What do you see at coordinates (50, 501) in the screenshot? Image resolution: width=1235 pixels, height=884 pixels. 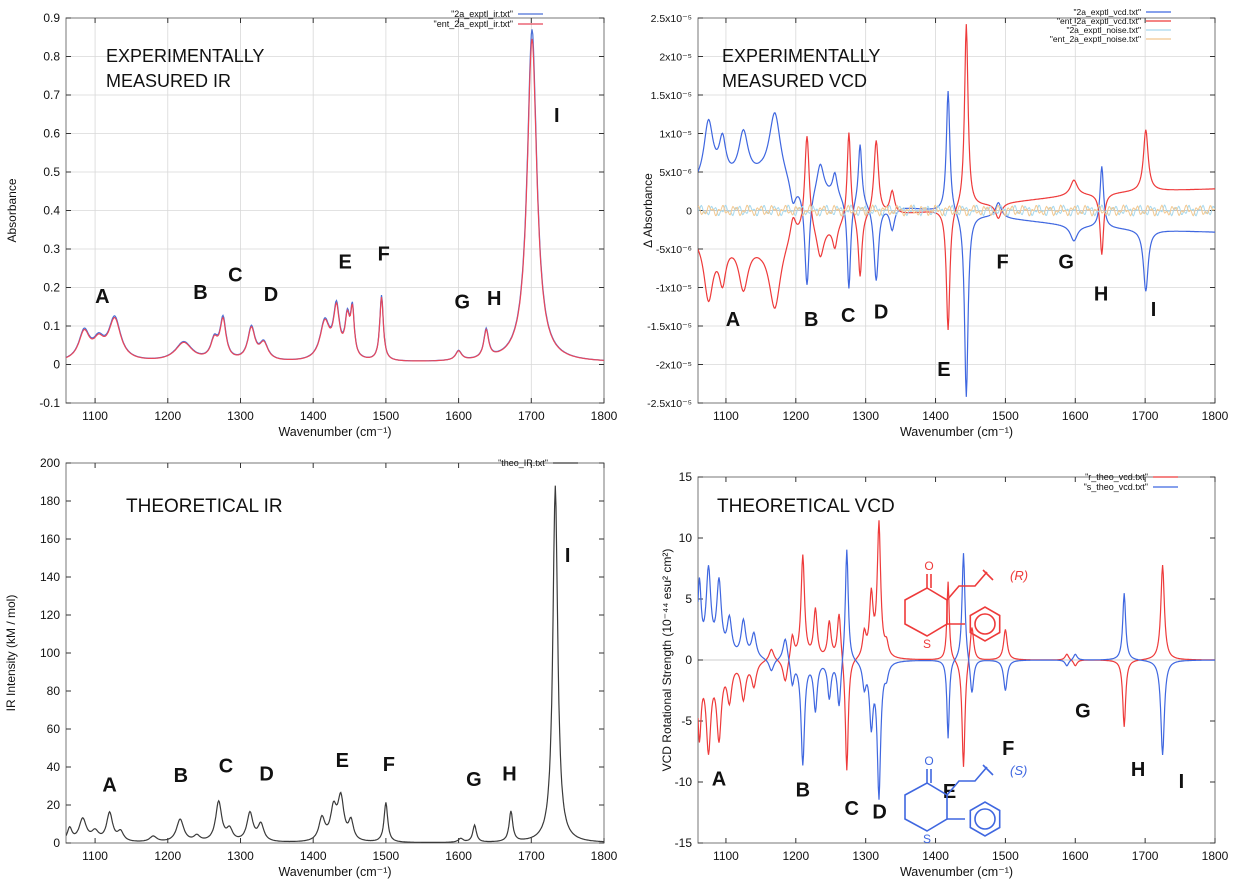 I see `y-tick-label: 180` at bounding box center [50, 501].